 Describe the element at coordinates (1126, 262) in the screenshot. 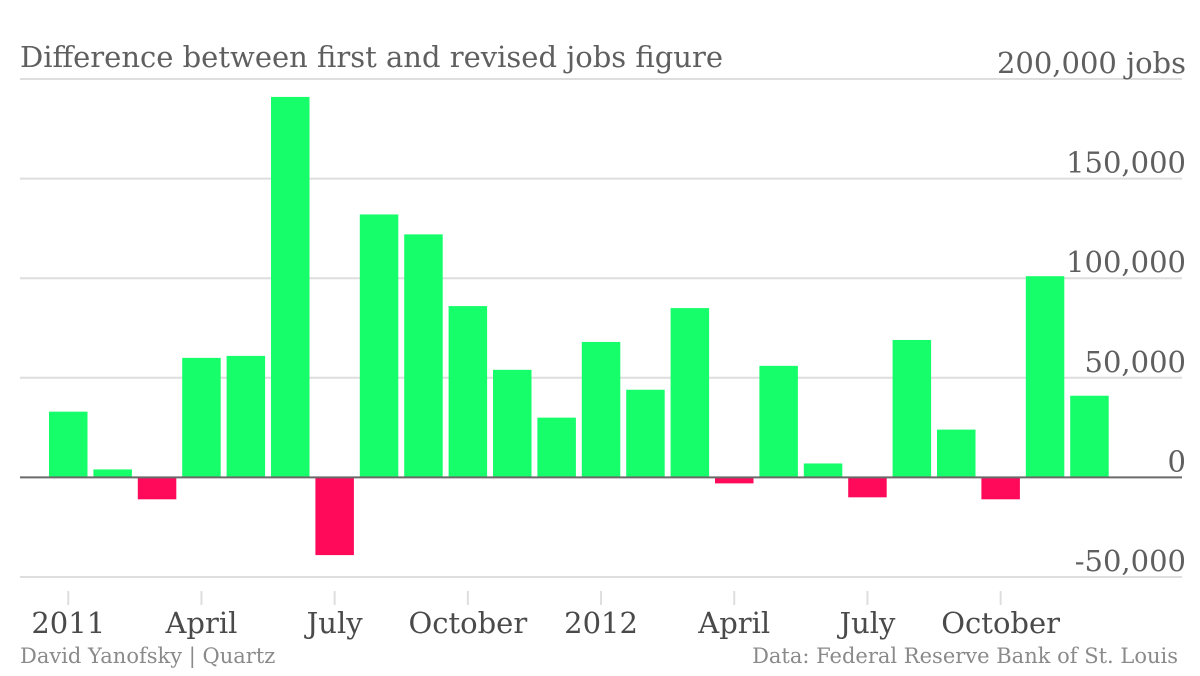

I see `y-tick-label: 100,000` at that location.